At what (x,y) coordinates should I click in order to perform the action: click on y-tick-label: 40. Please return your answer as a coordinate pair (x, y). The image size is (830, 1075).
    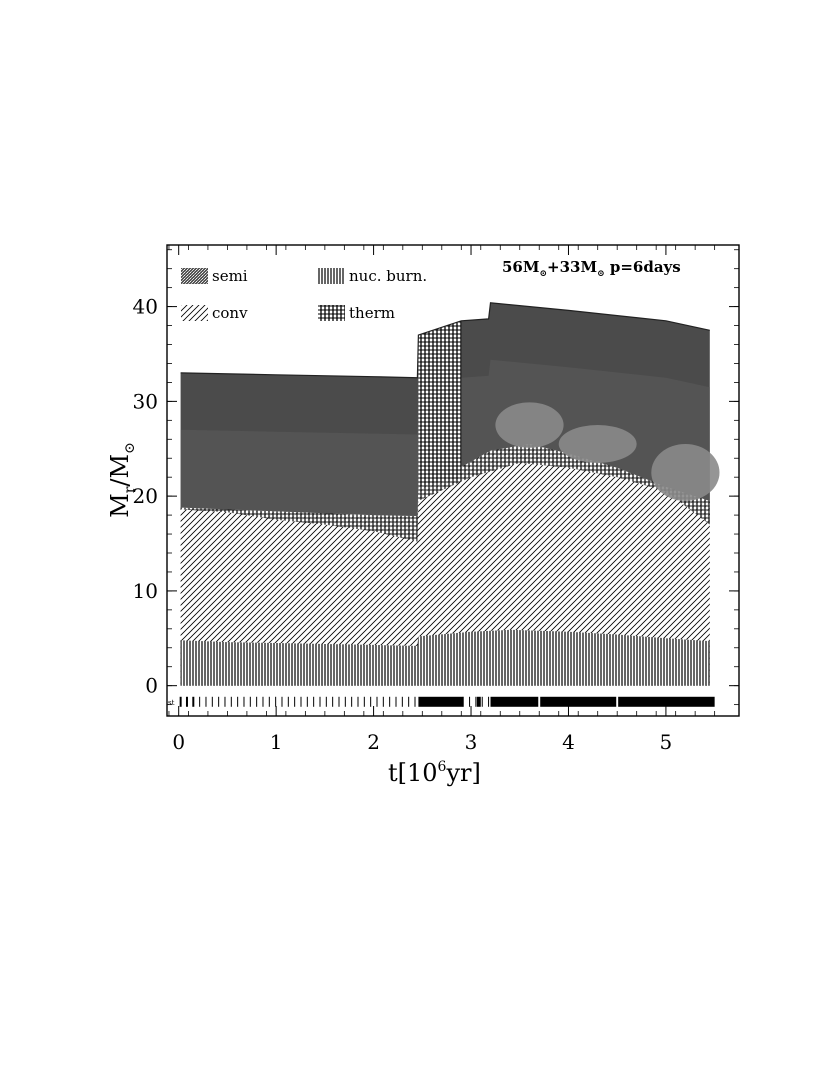
    Looking at the image, I should click on (145, 307).